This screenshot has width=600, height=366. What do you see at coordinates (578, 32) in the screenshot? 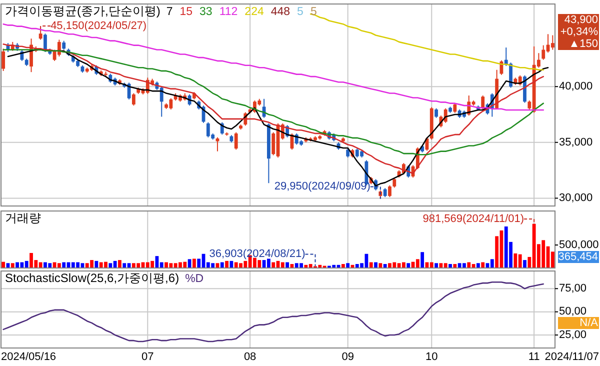
I see `price-tag: 43,900 +0,34% ▲150` at bounding box center [578, 32].